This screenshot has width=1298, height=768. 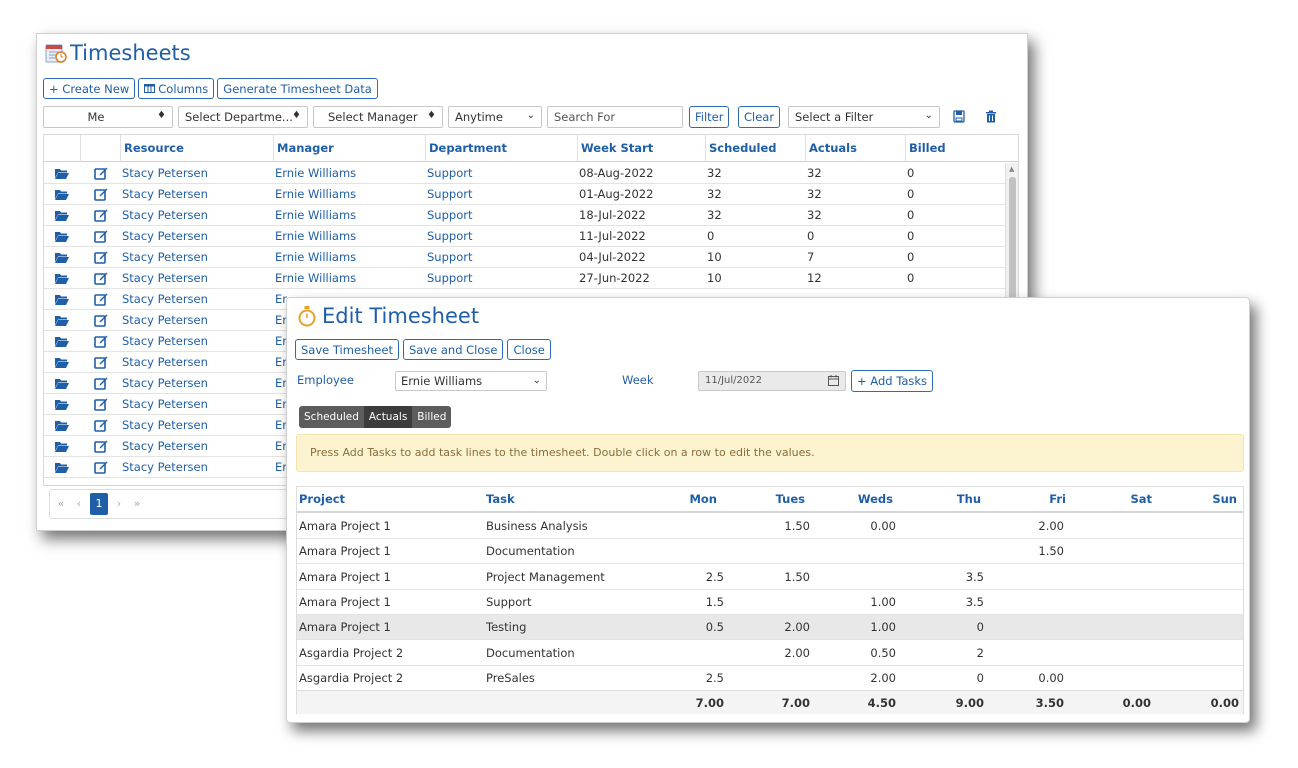 I want to click on column-header-week-start: Week Start, so click(x=641, y=148).